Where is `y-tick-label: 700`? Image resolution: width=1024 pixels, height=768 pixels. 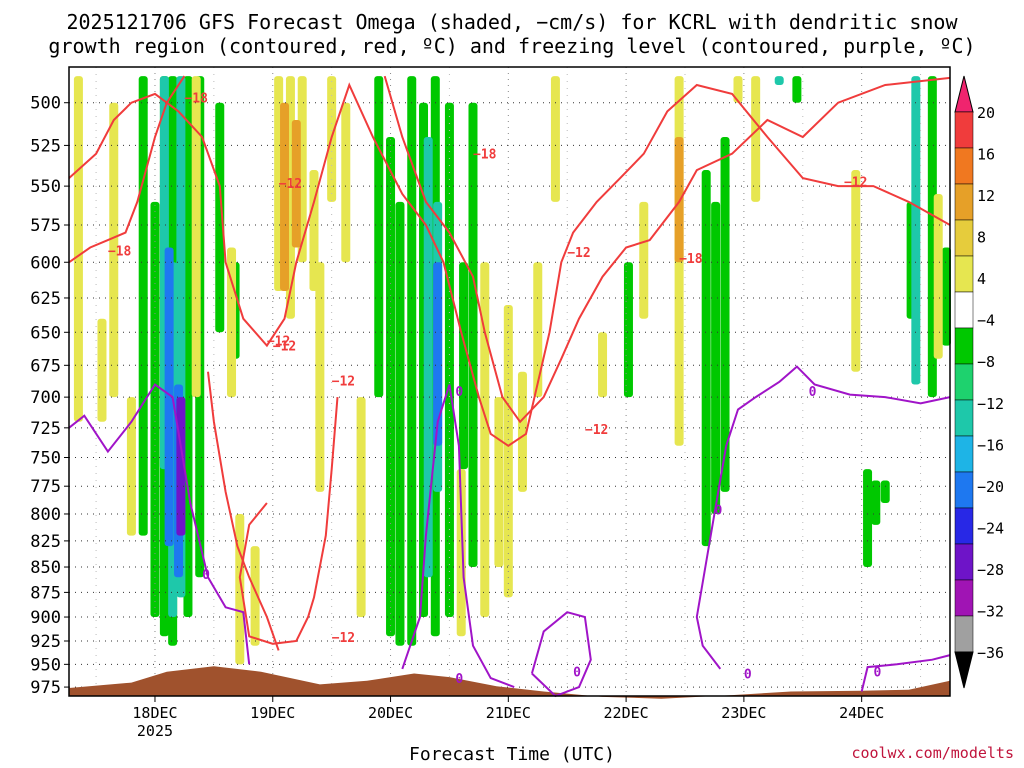 y-tick-label: 700 is located at coordinates (45, 398).